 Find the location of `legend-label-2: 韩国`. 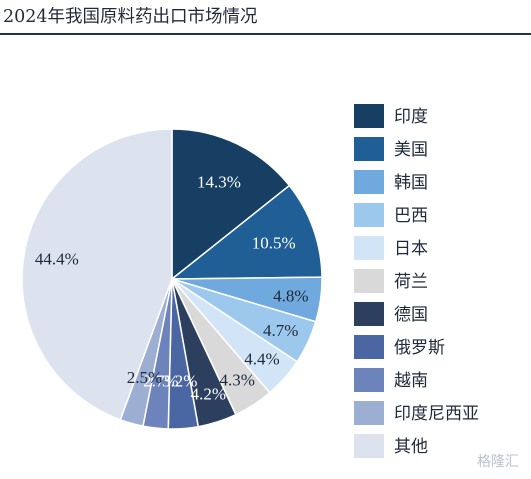

legend-label-2: 韩国 is located at coordinates (411, 183).